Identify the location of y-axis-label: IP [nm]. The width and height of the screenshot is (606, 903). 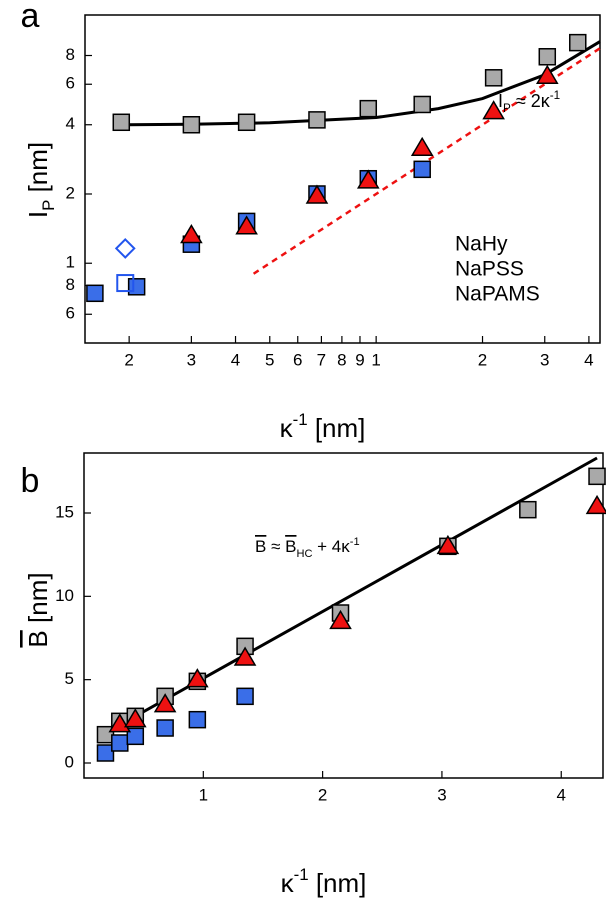
(40, 180).